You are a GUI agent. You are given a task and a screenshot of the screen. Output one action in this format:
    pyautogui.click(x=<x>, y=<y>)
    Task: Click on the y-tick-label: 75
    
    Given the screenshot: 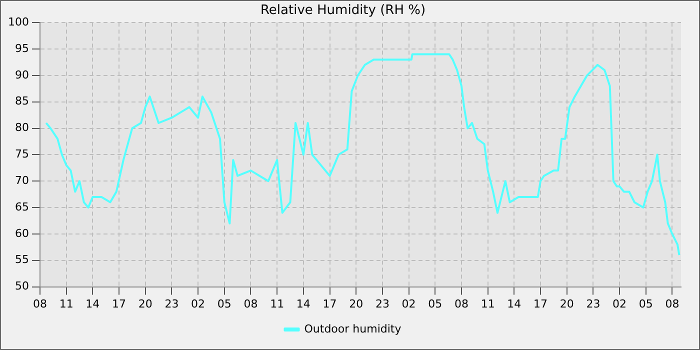 What is the action you would take?
    pyautogui.click(x=21, y=154)
    